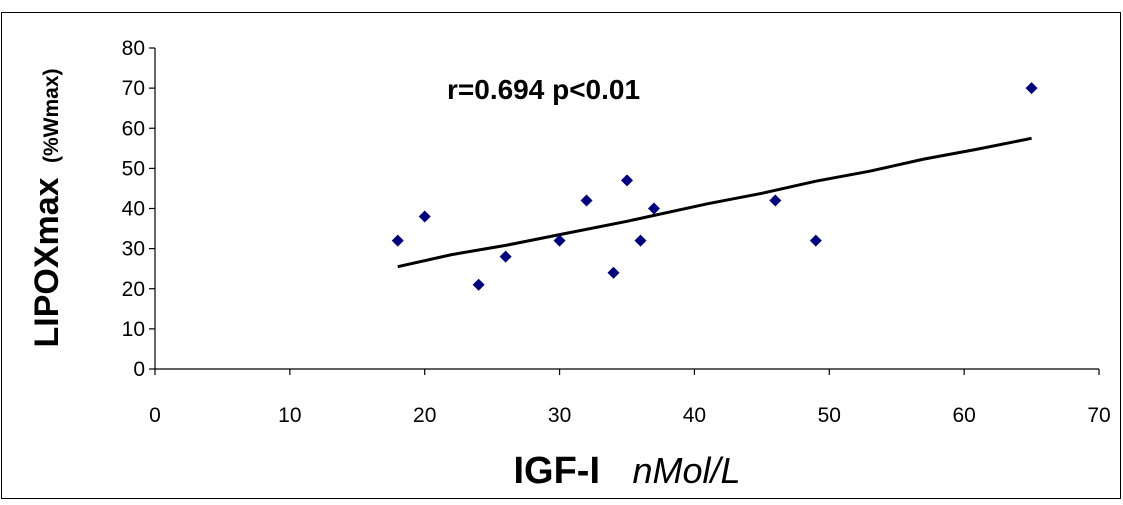  Describe the element at coordinates (963, 415) in the screenshot. I see `x-tick-label: 60` at that location.